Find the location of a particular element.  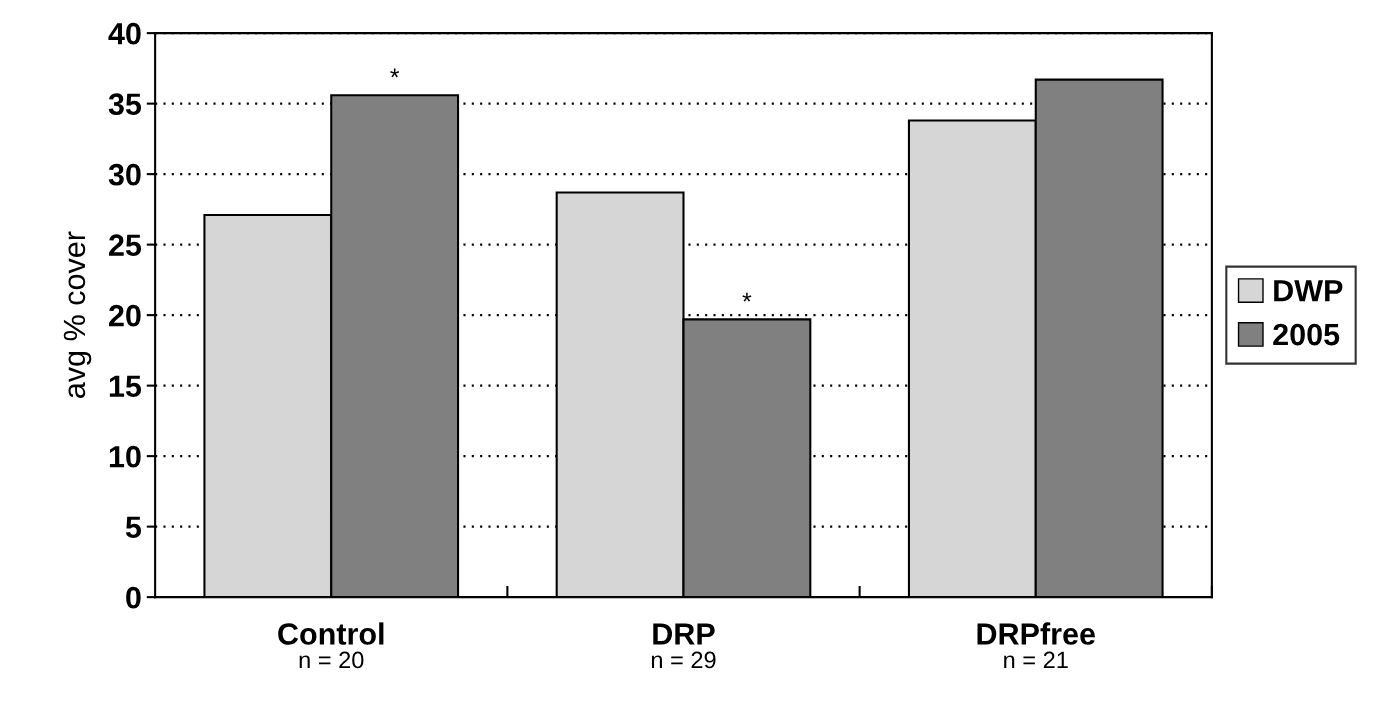

y-tick-label: 10 is located at coordinates (125, 456).